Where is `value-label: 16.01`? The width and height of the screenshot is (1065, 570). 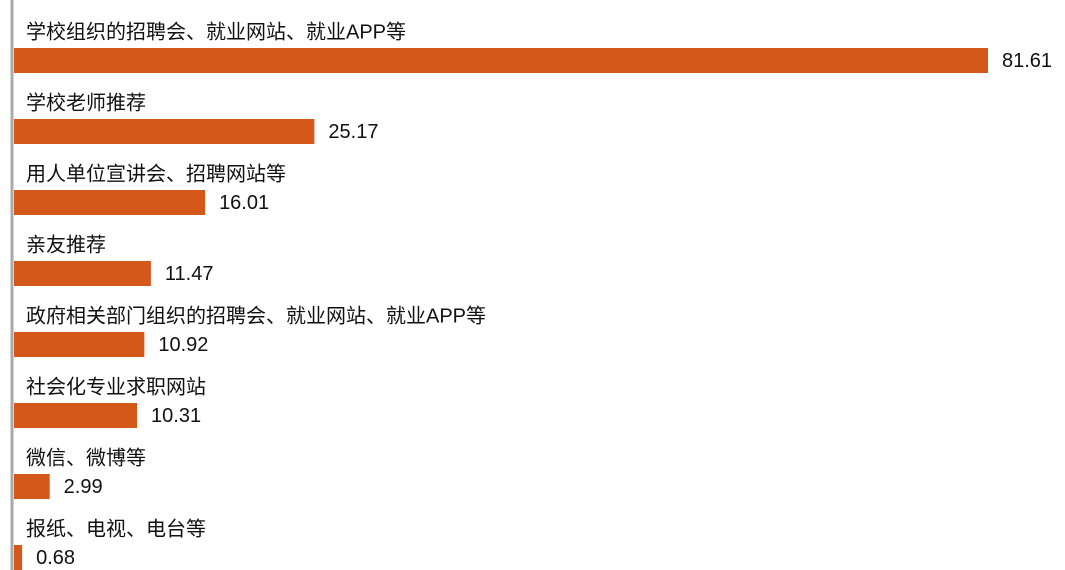
value-label: 16.01 is located at coordinates (244, 203).